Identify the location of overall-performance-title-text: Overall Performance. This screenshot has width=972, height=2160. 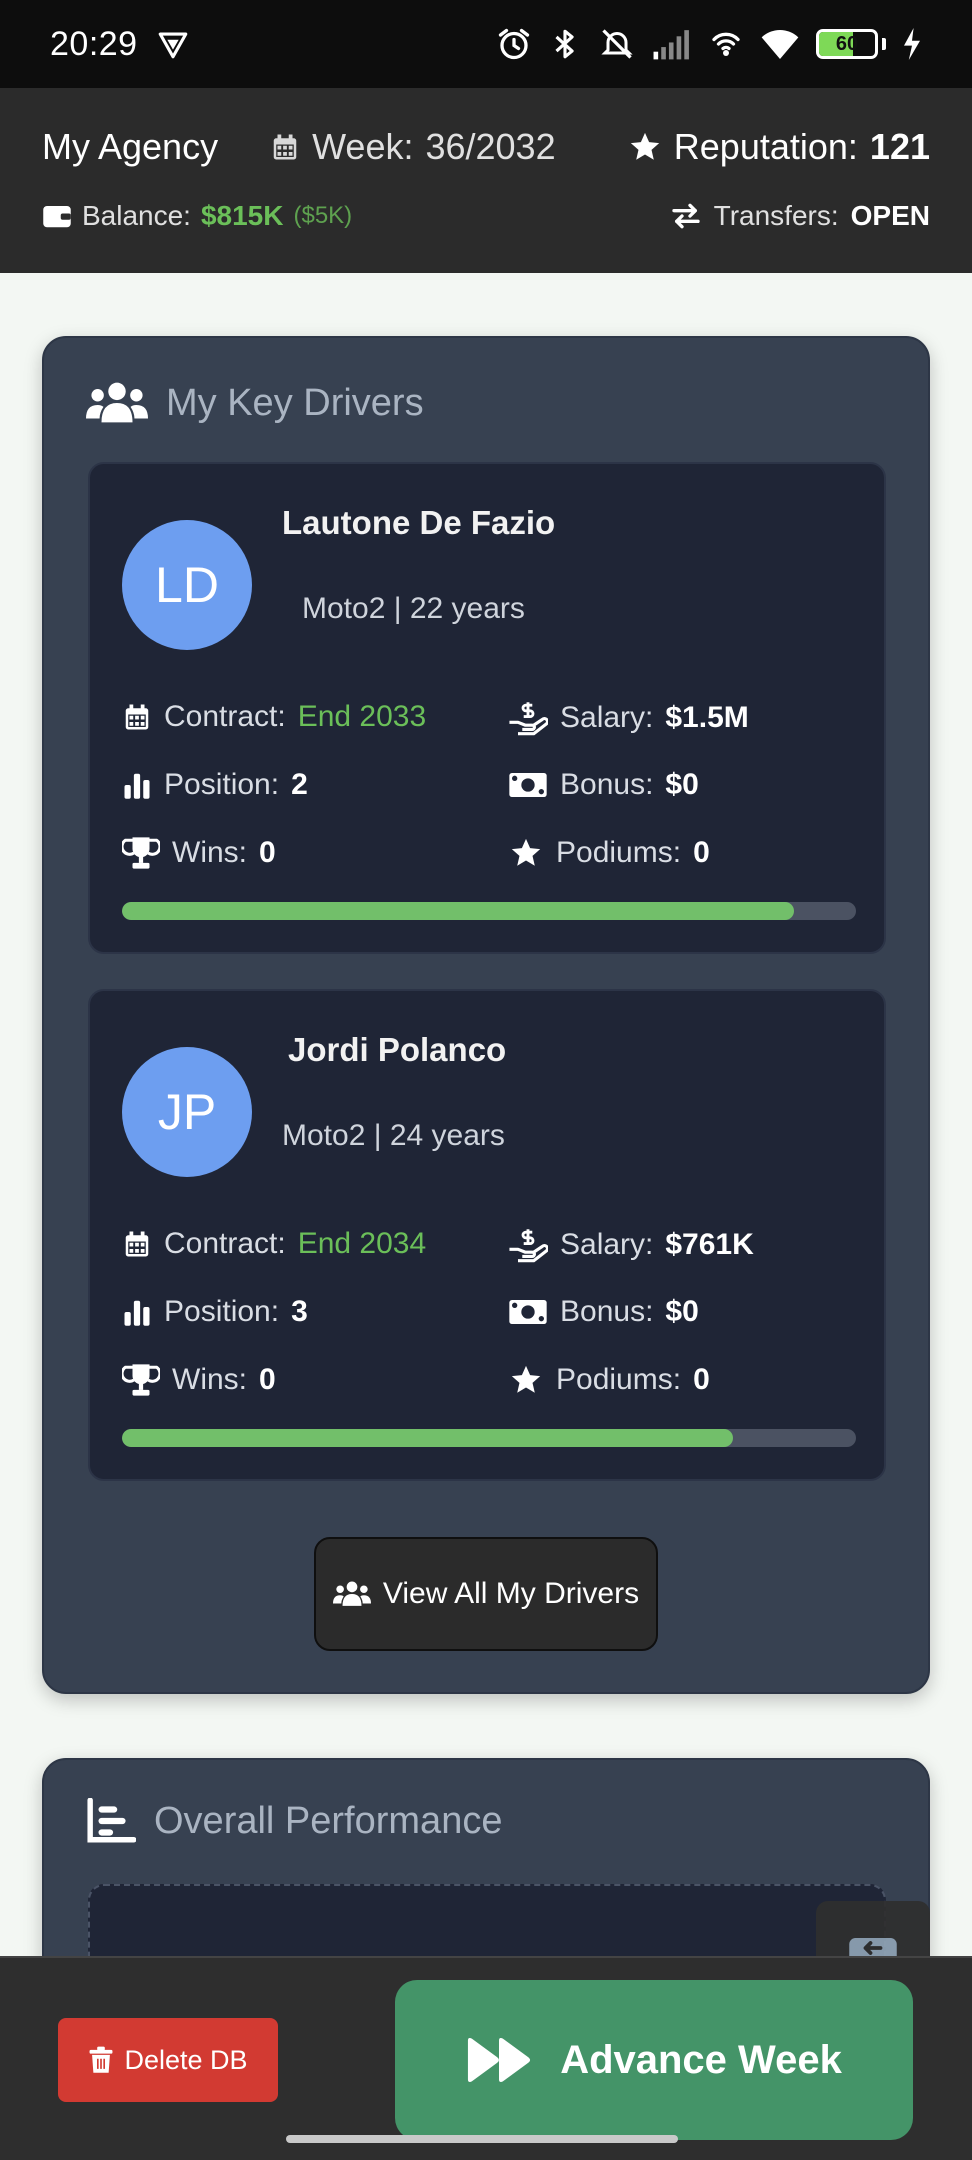
(328, 1820).